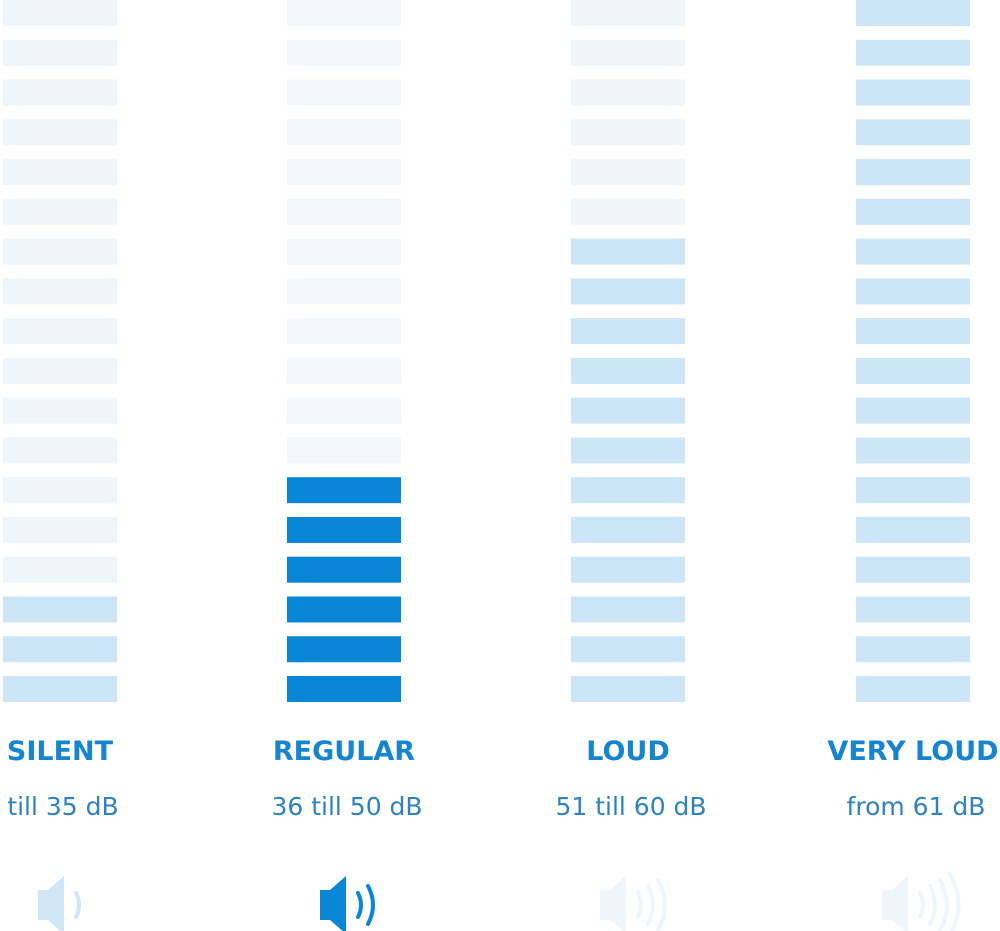 This screenshot has width=1000, height=931. Describe the element at coordinates (628, 751) in the screenshot. I see `level-label: LOUD` at that location.